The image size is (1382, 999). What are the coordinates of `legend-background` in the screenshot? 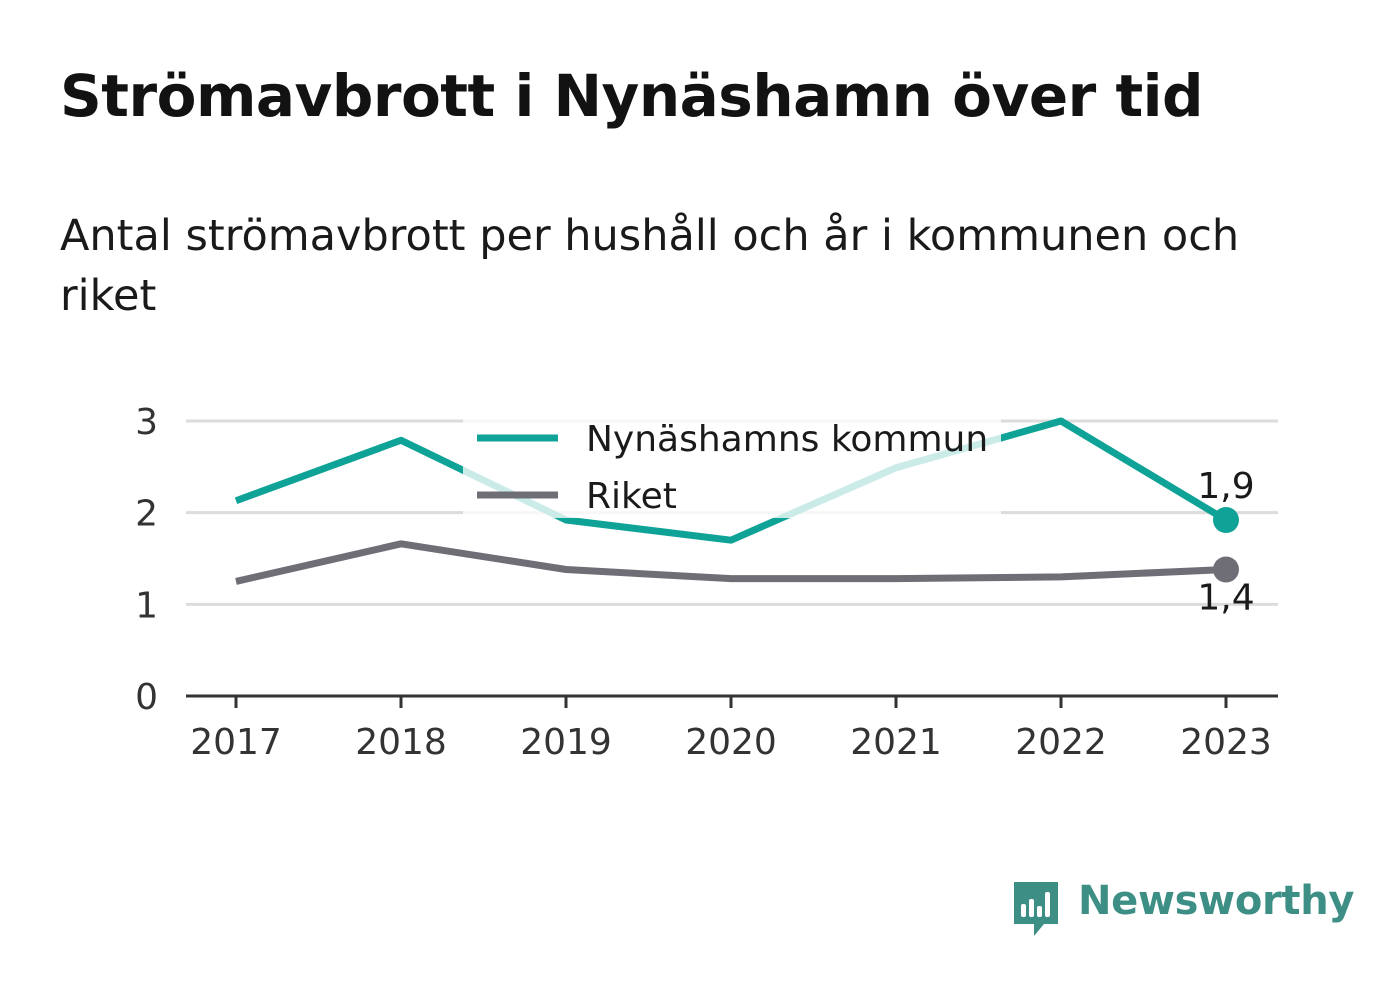 It's located at (732, 464).